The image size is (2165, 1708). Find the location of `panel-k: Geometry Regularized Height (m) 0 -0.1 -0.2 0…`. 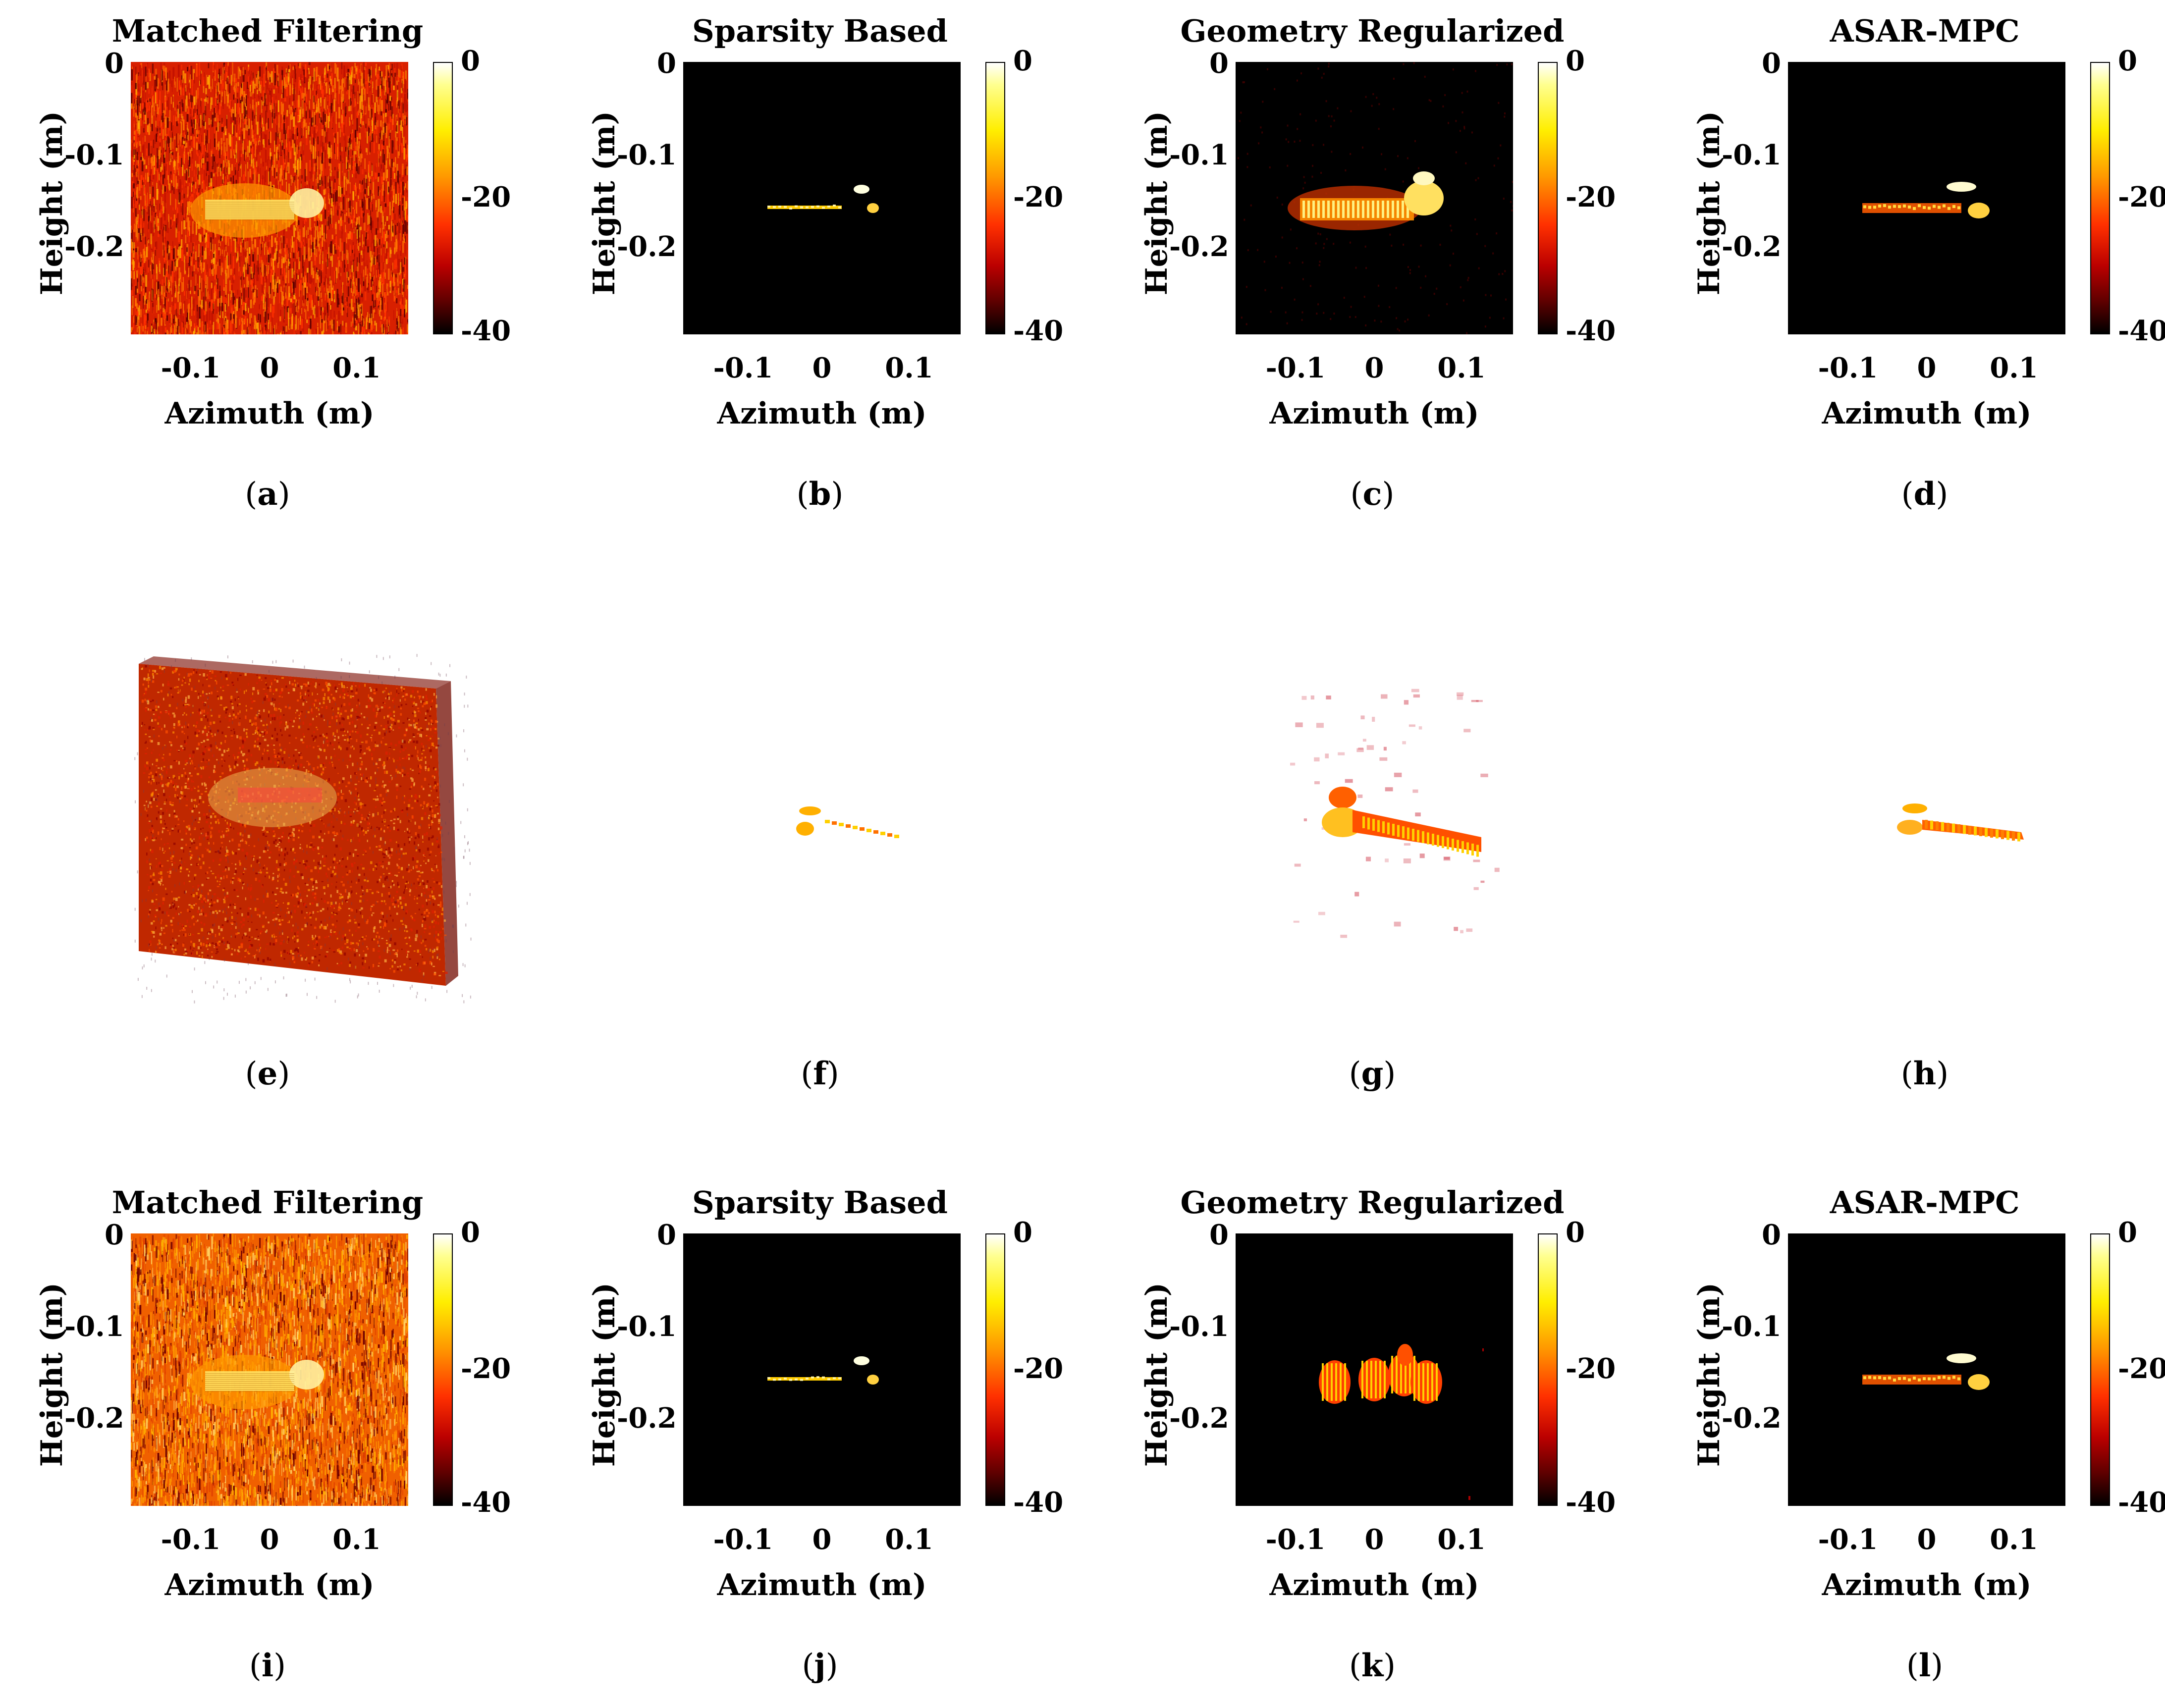

panel-k: Geometry Regularized Height (m) 0 -0.1 -0.2 0… is located at coordinates (1400, 1445).